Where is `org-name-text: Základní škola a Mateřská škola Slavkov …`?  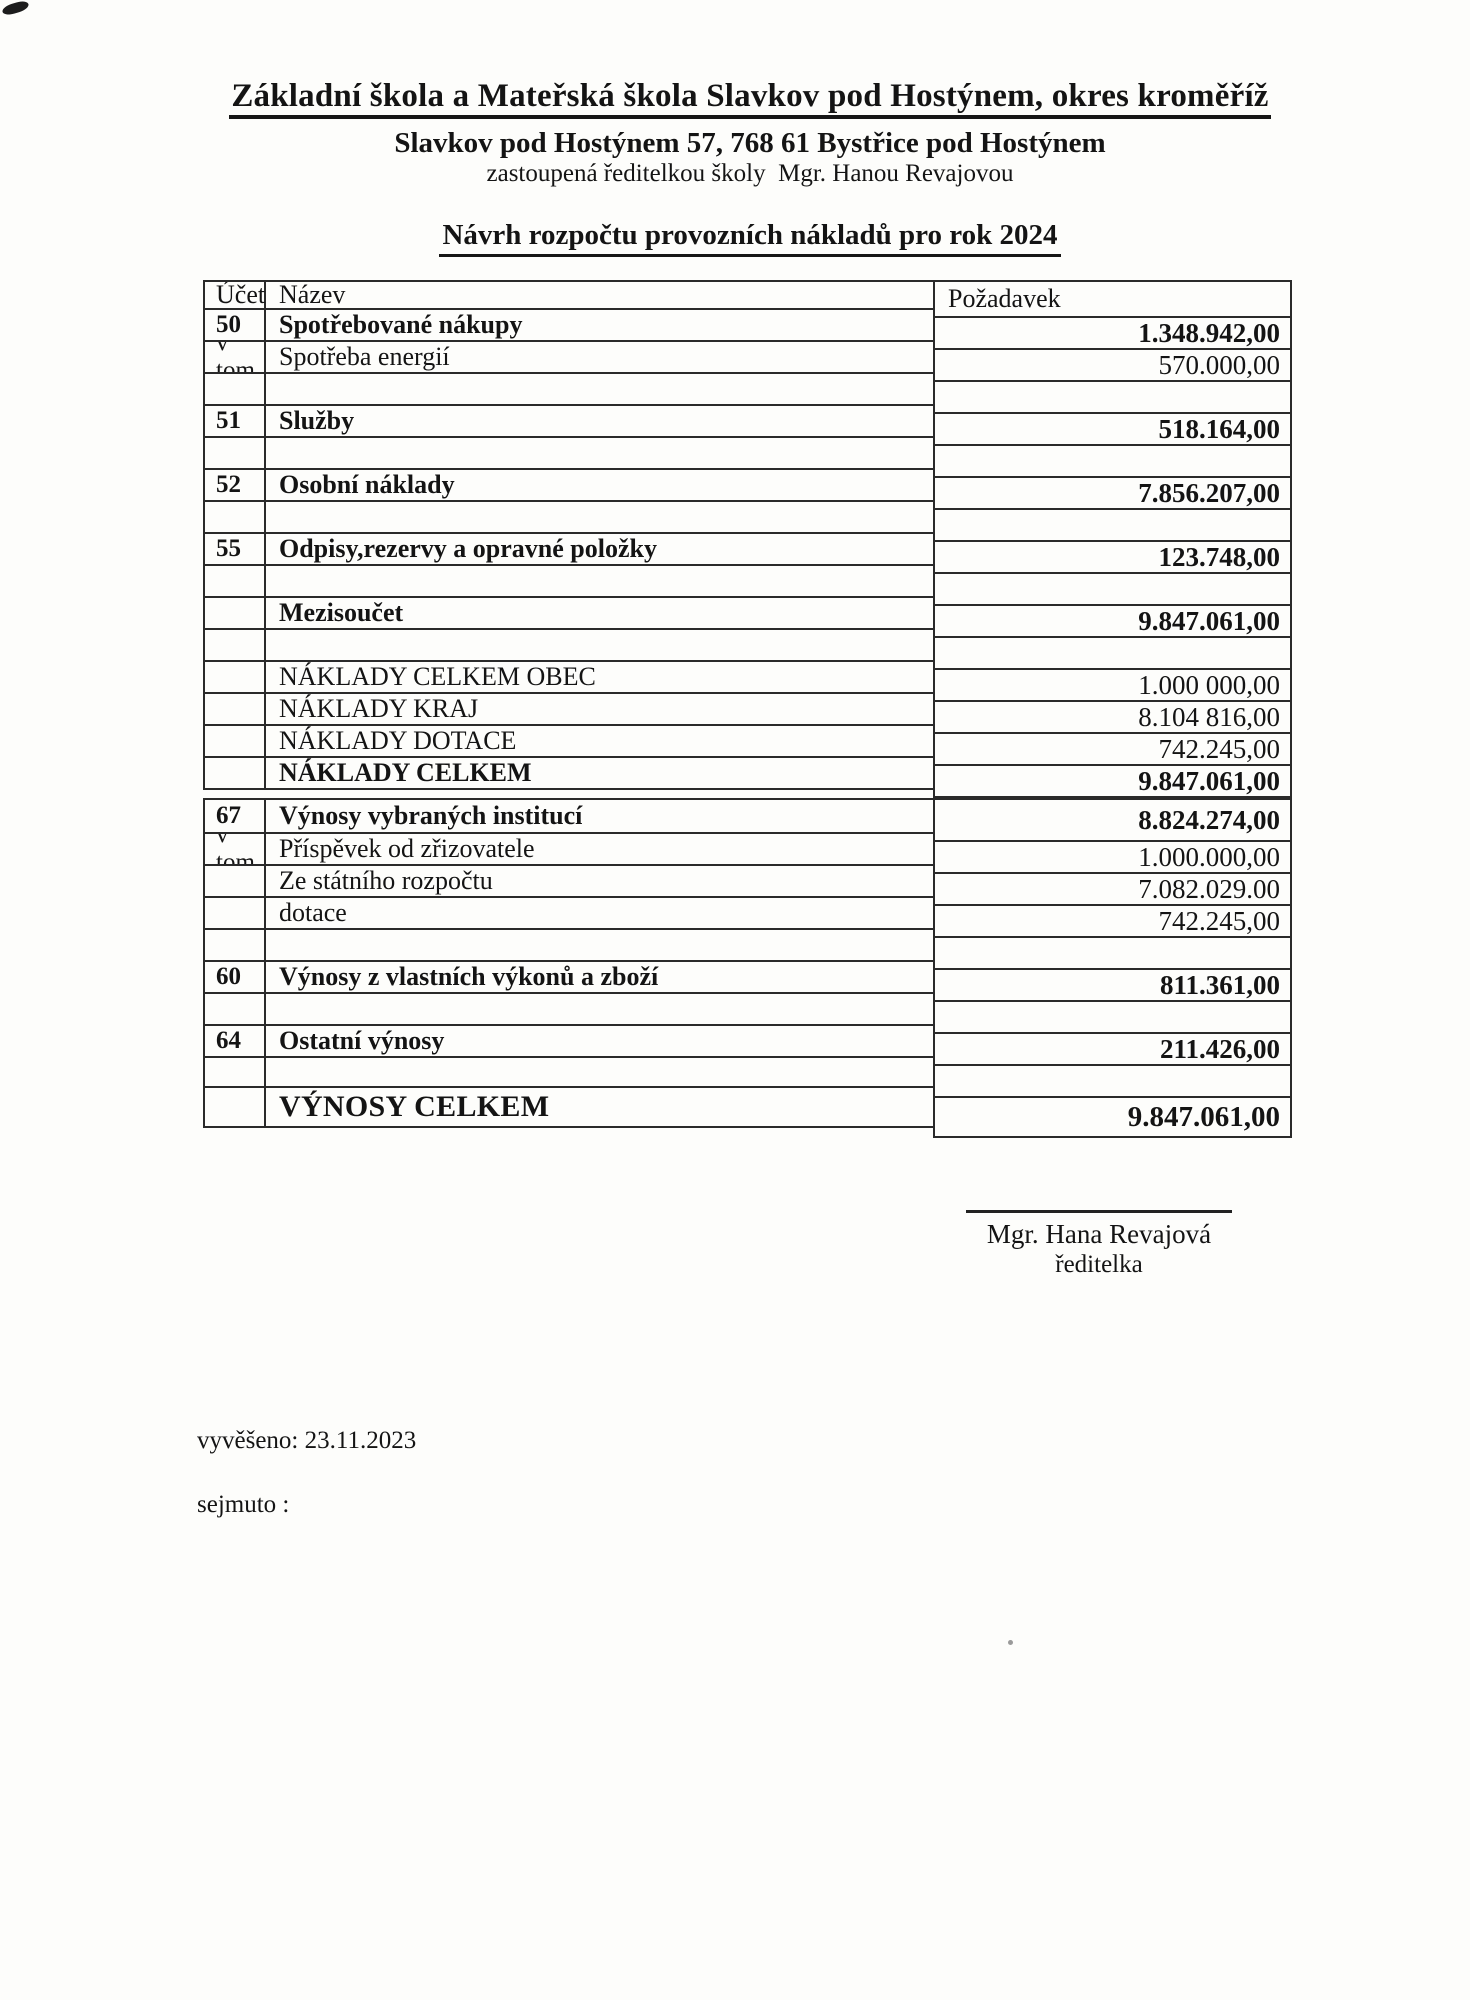 org-name-text: Základní škola a Mateřská škola Slavkov … is located at coordinates (750, 98).